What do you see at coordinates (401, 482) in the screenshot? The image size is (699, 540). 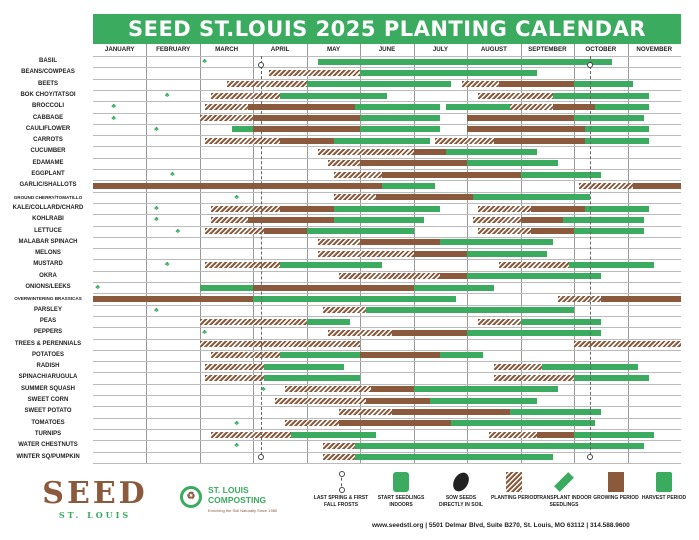 I see `seedling-tray-icon` at bounding box center [401, 482].